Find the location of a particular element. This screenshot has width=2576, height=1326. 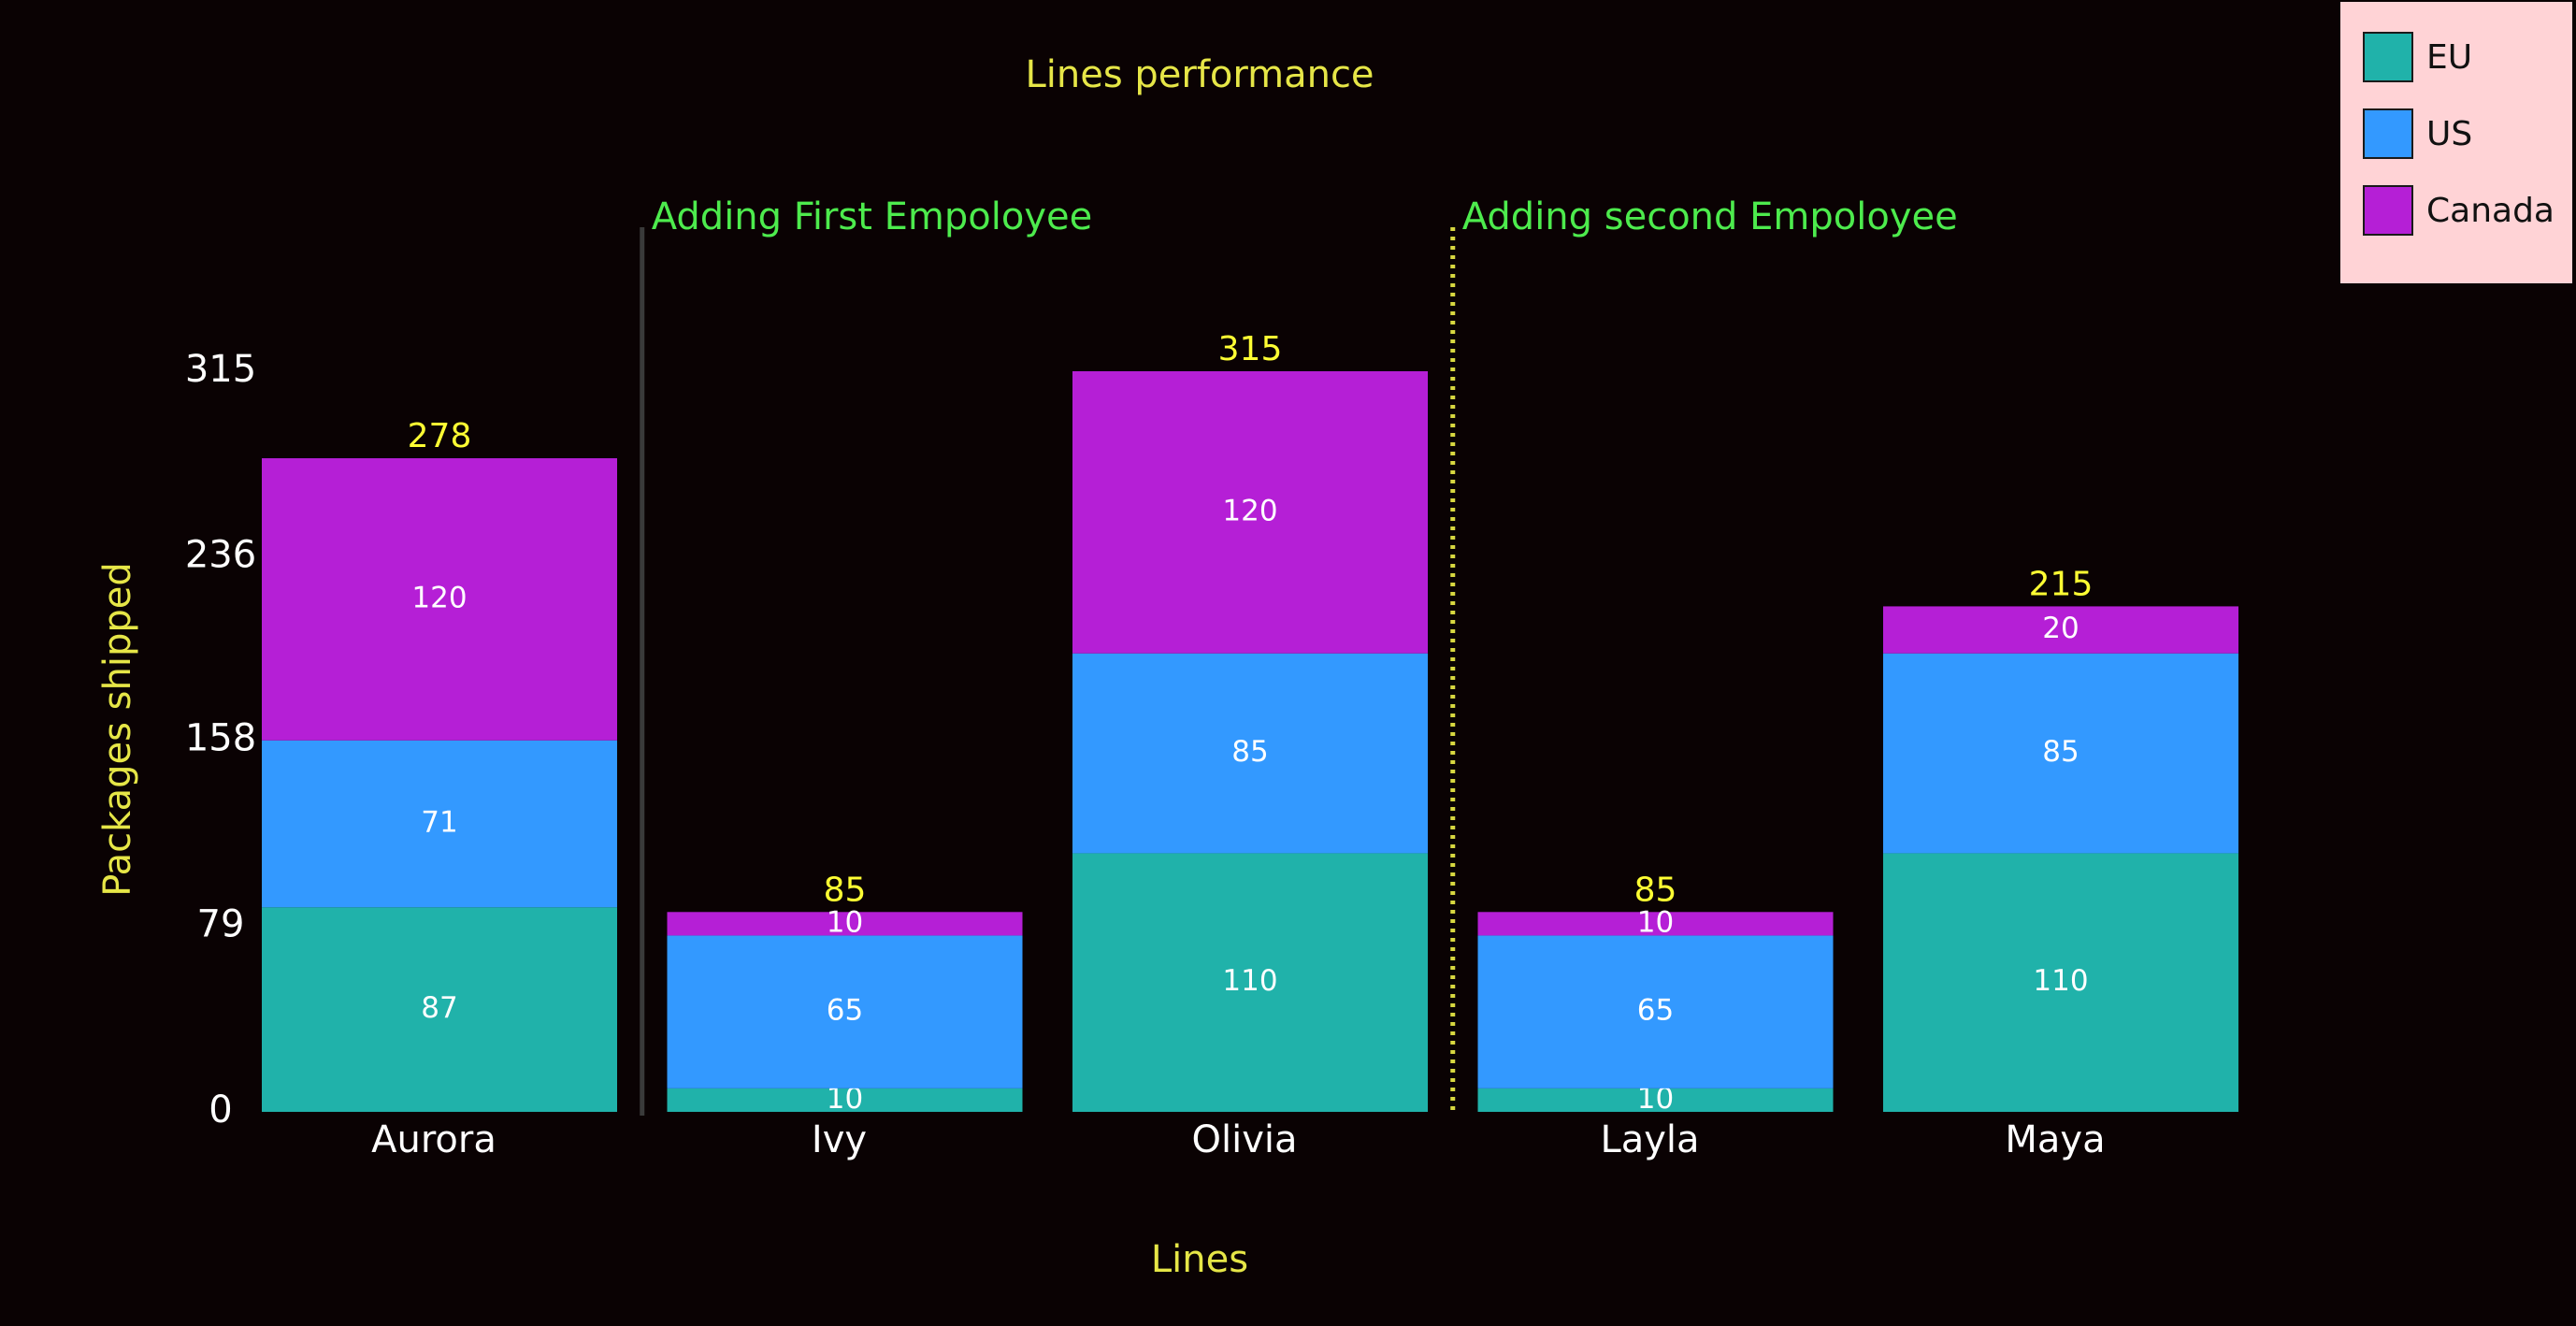

total-label-aurora: 278 is located at coordinates (440, 436).